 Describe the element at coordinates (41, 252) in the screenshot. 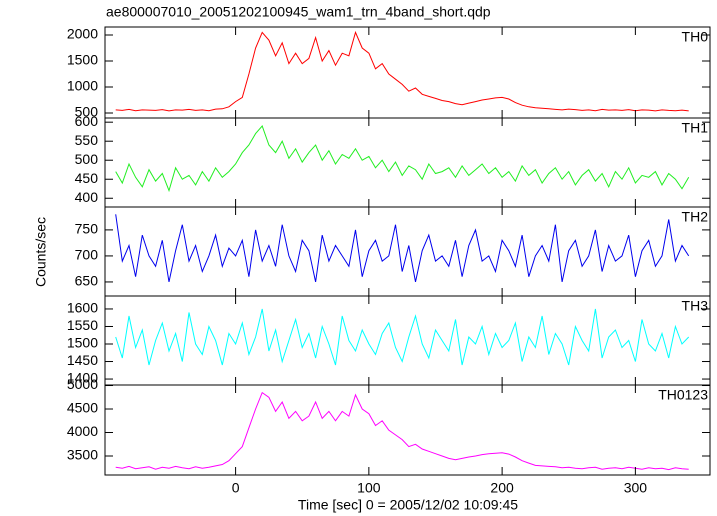

I see `y-axis-label: Counts/sec` at that location.